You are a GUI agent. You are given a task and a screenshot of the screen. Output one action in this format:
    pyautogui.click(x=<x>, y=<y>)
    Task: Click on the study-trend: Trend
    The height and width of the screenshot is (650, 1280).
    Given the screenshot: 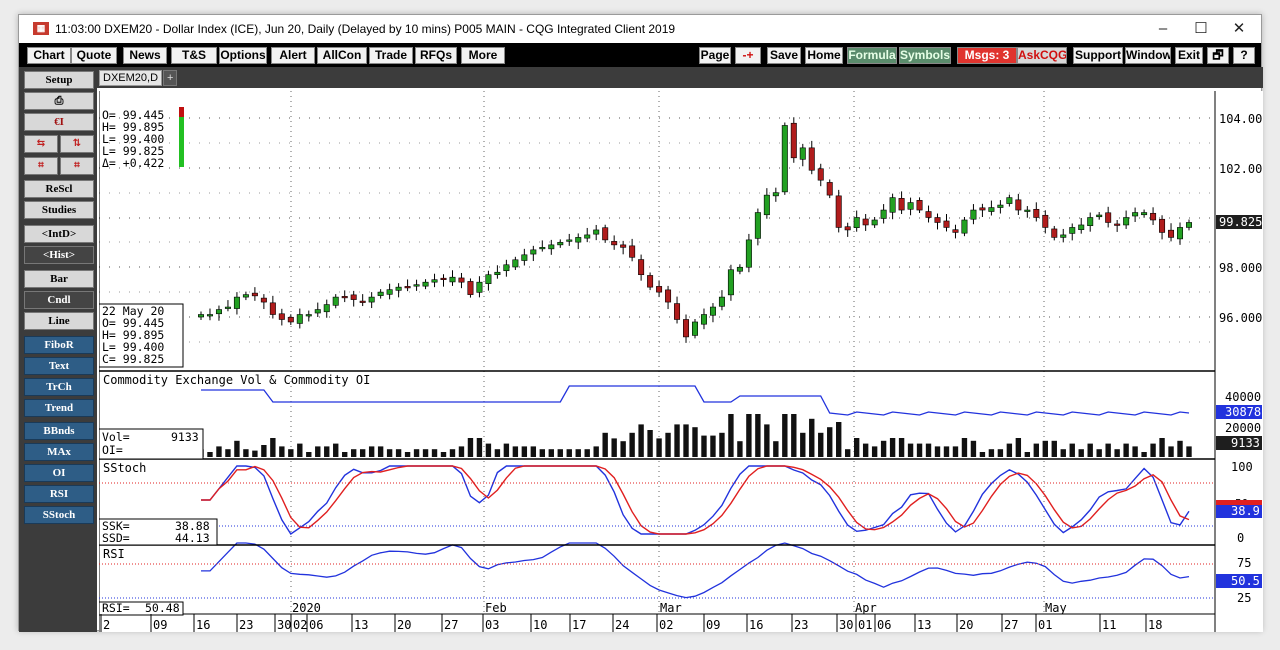 What is the action you would take?
    pyautogui.click(x=59, y=408)
    